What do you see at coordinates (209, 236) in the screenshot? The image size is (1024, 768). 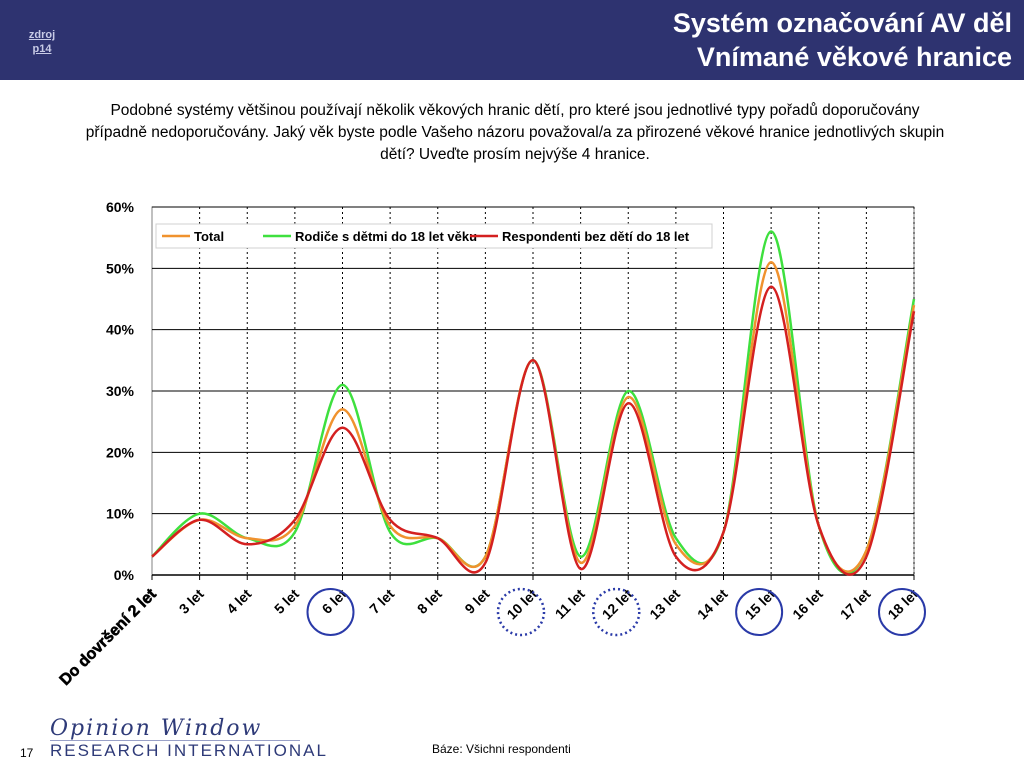 I see `legend-label: Total` at bounding box center [209, 236].